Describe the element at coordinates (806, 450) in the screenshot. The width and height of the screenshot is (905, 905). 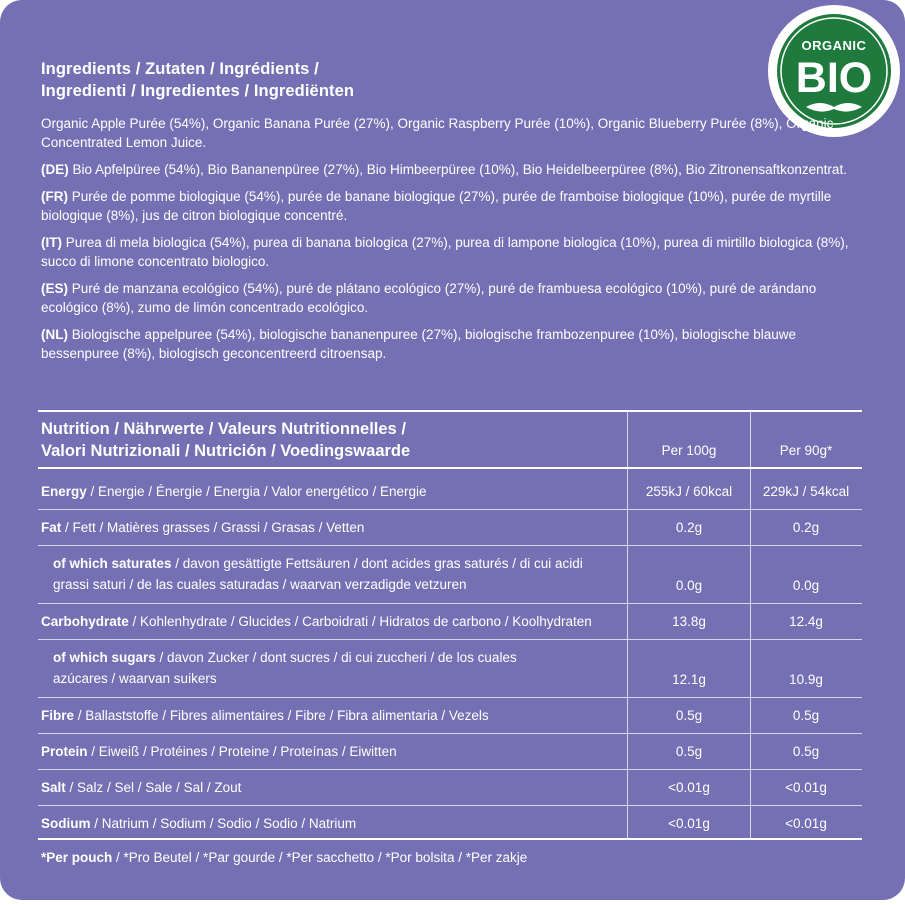
I see `column-header-per-90g: Per 90g*` at that location.